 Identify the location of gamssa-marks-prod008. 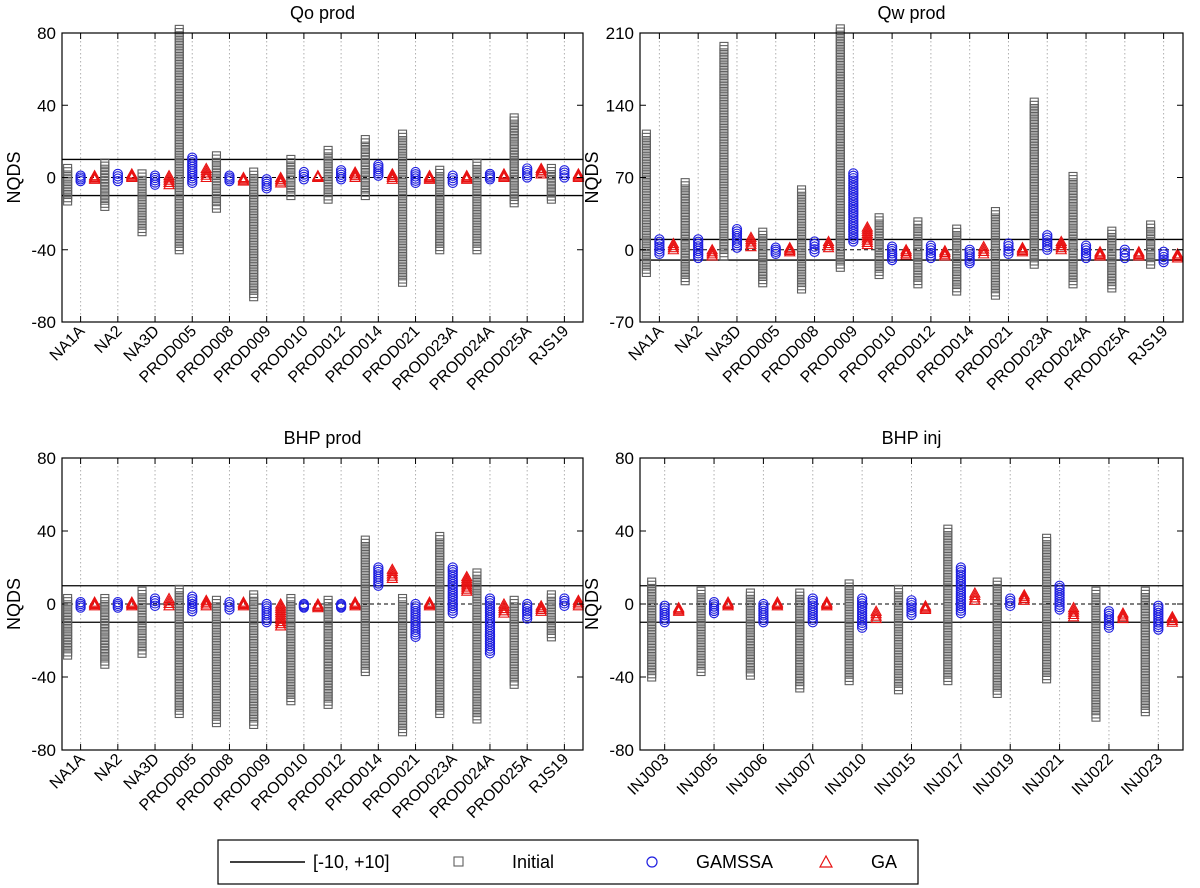
(229, 178).